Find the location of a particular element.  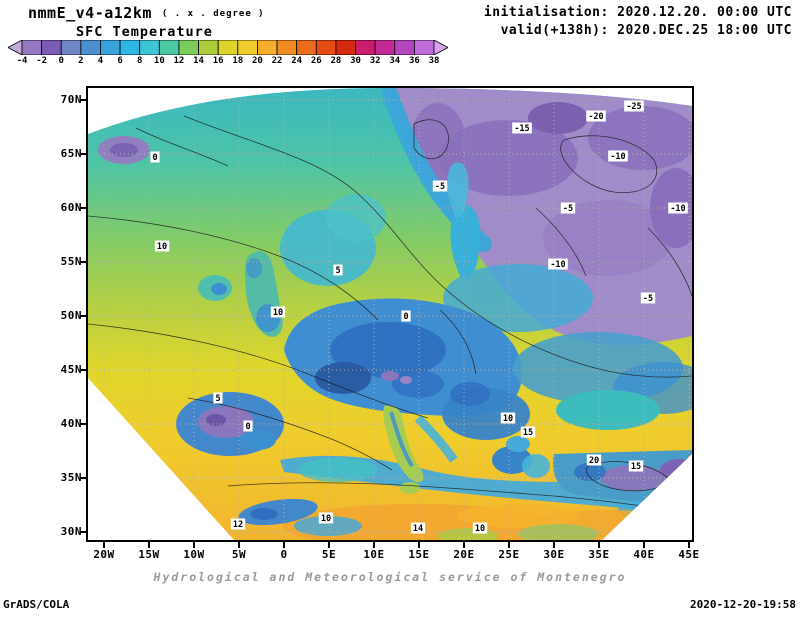

colorbar-svg is located at coordinates (228, 47).